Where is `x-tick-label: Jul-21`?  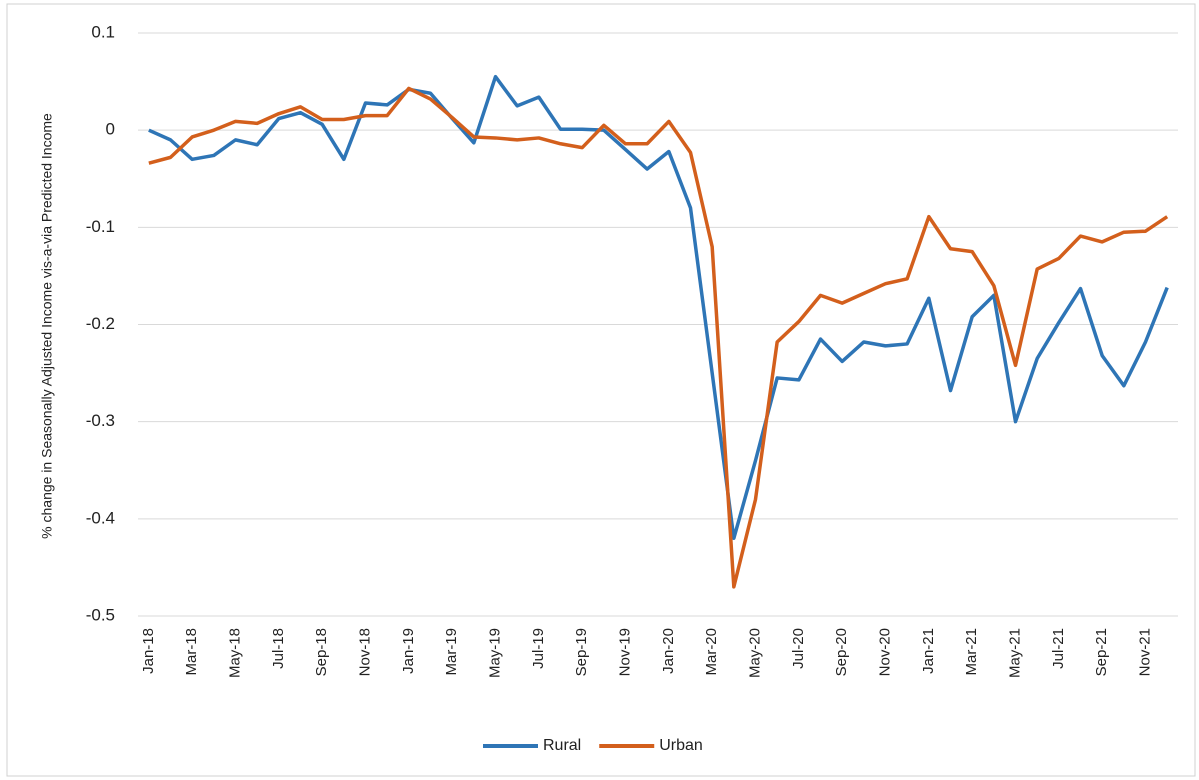 x-tick-label: Jul-21 is located at coordinates (1058, 648).